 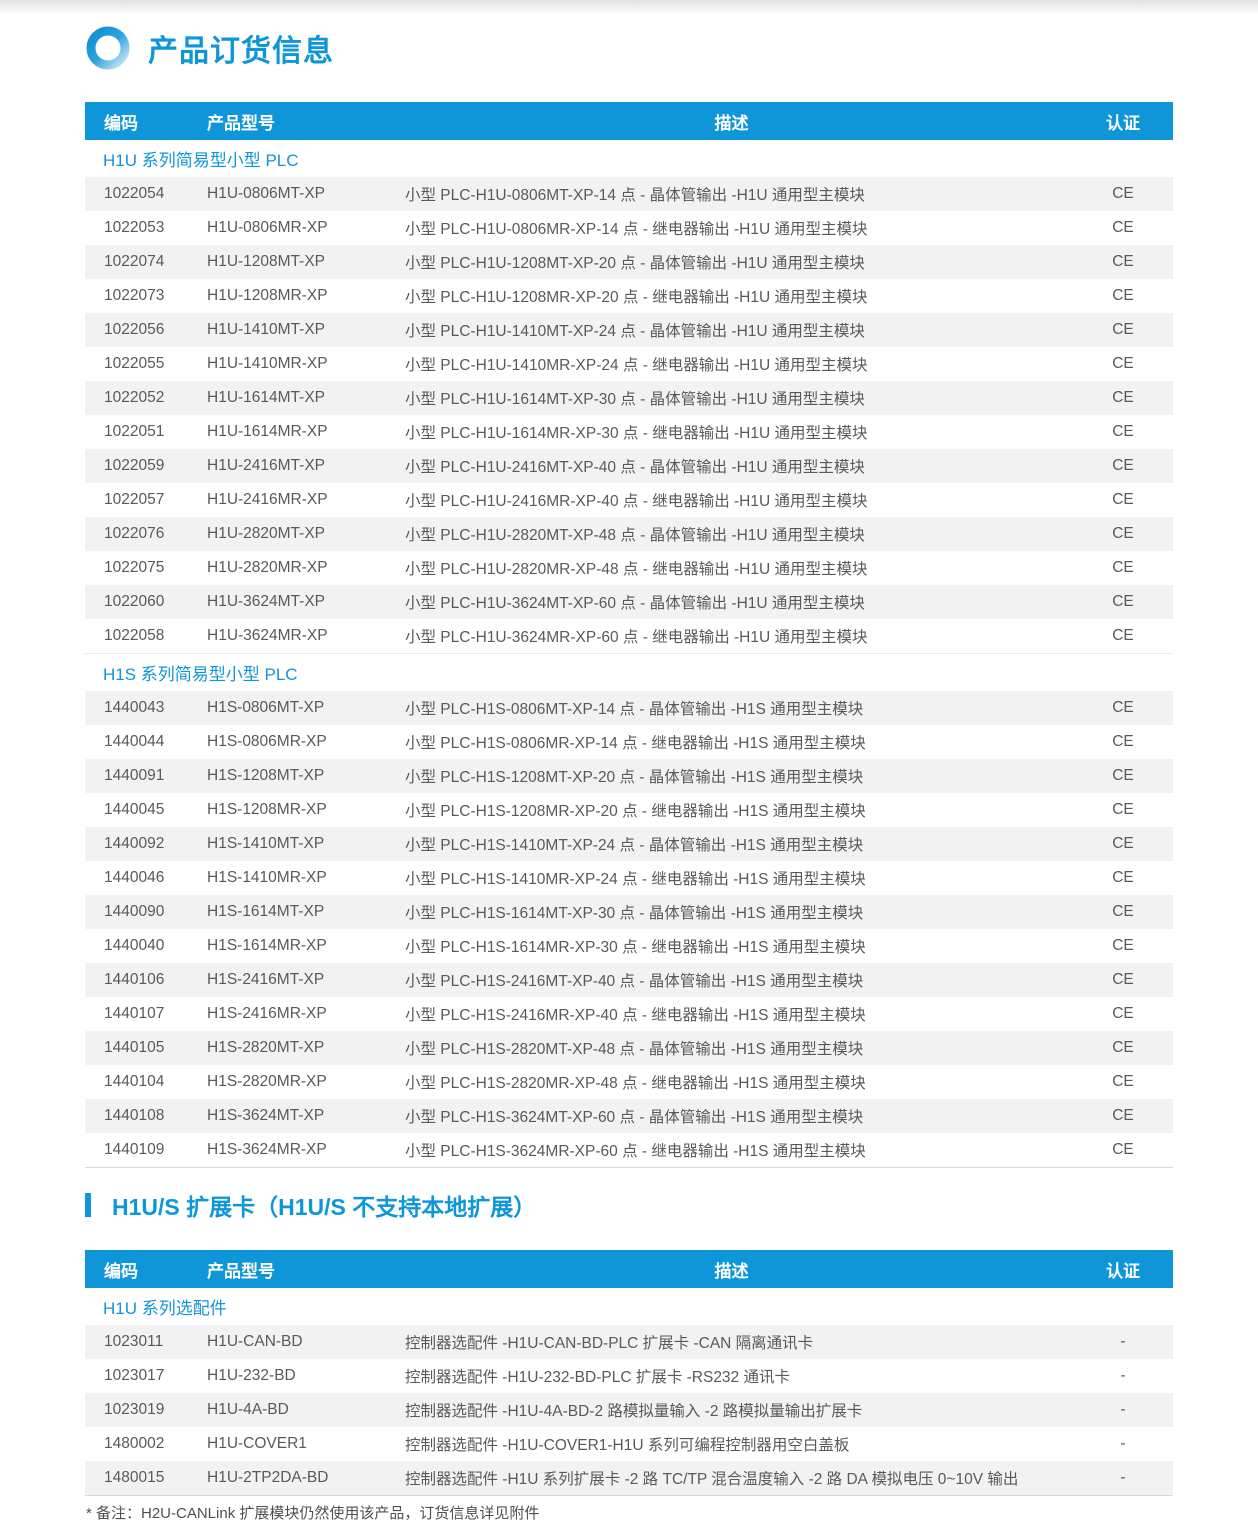 What do you see at coordinates (731, 1271) in the screenshot?
I see `col-header-description: 描述` at bounding box center [731, 1271].